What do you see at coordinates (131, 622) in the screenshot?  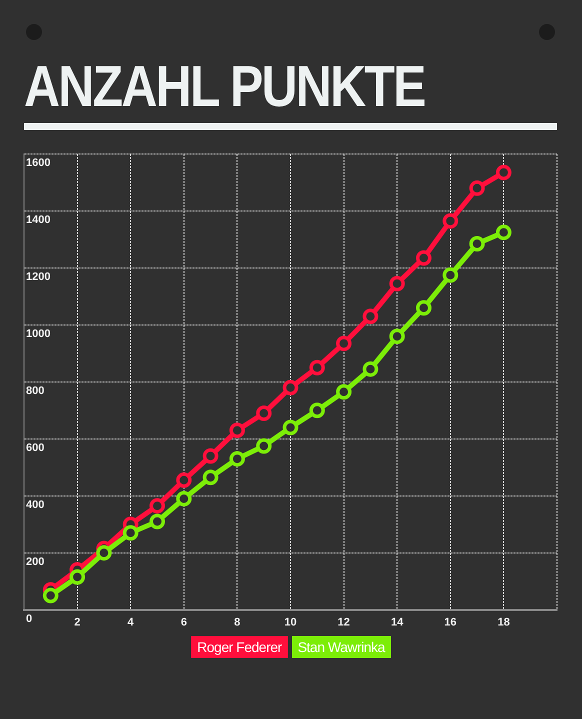 I see `x-tick-label: 4` at bounding box center [131, 622].